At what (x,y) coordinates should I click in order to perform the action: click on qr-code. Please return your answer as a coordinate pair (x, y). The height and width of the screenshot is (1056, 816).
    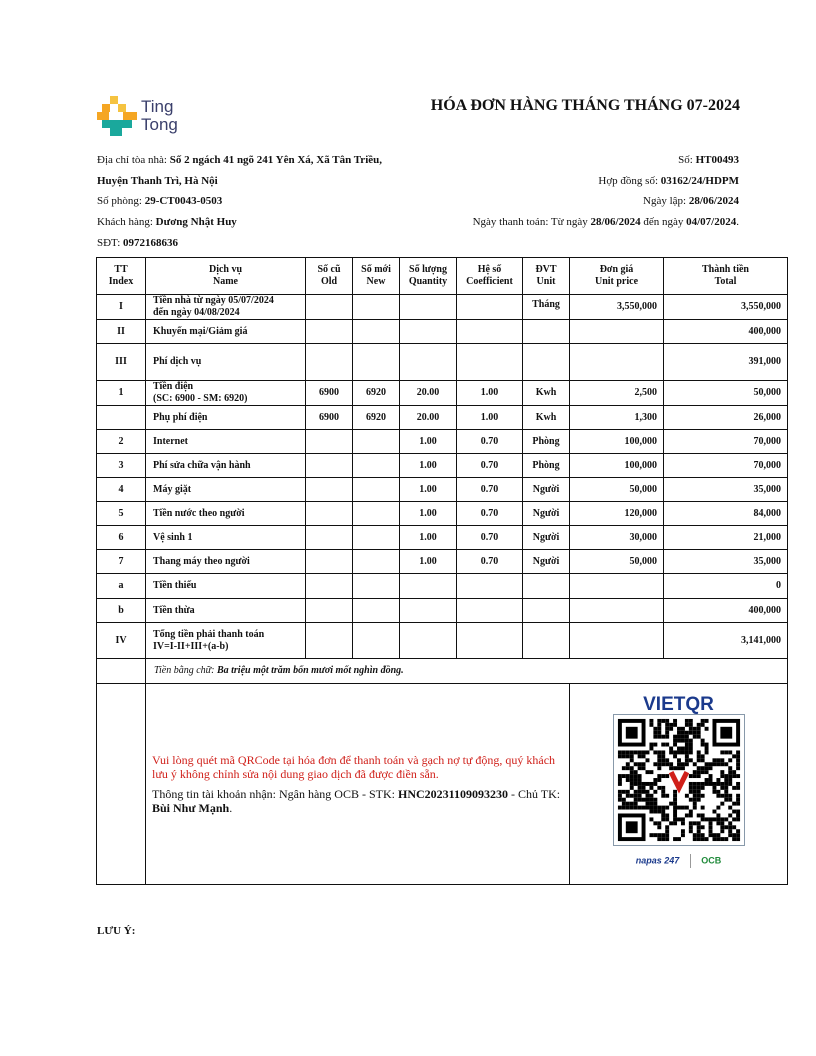
    Looking at the image, I should click on (678, 779).